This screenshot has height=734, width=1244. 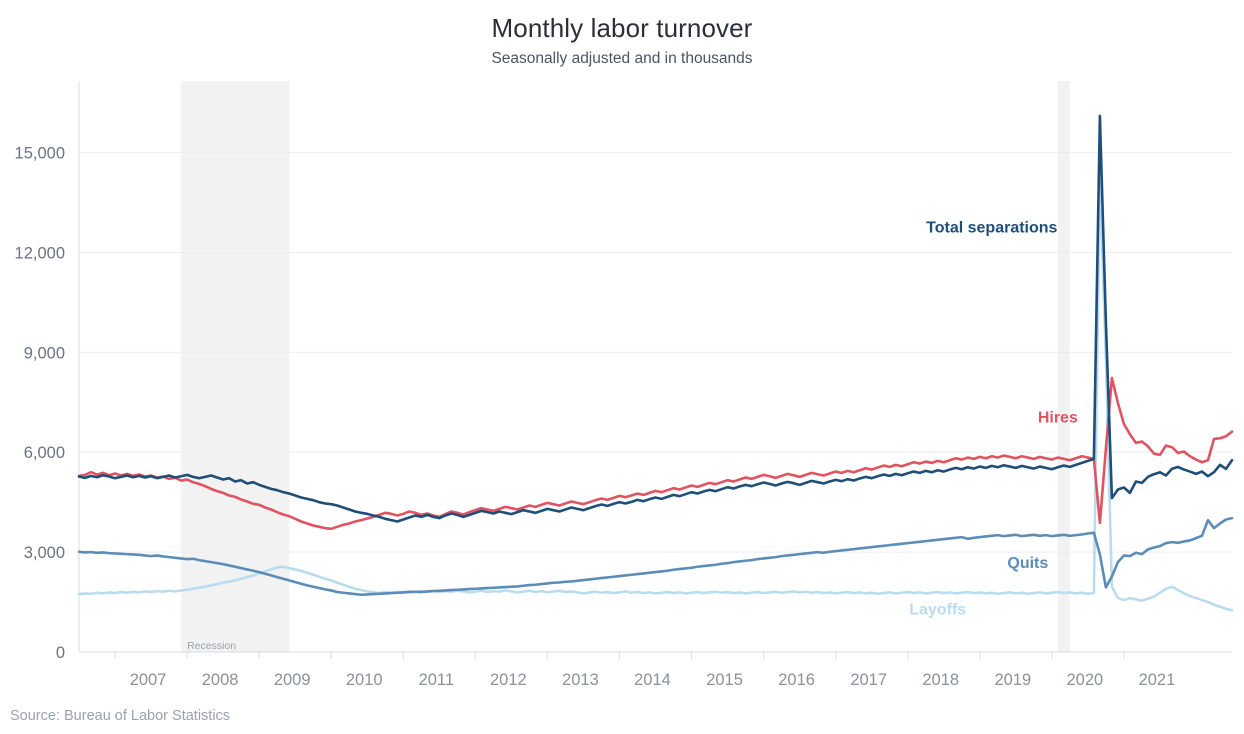 I want to click on recession-label: Recession, so click(x=211, y=646).